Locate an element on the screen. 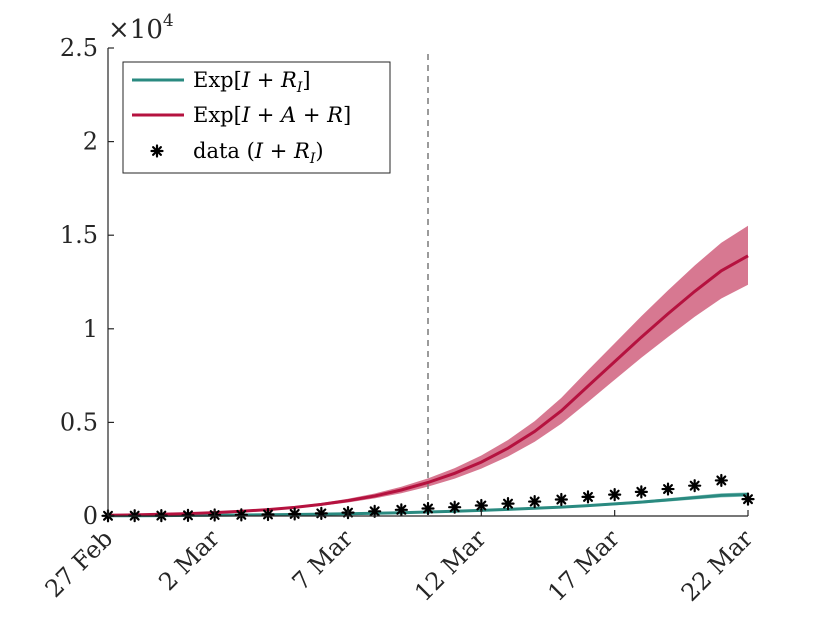 The image size is (830, 623). x-tick-label: 17 Mar is located at coordinates (584, 565).